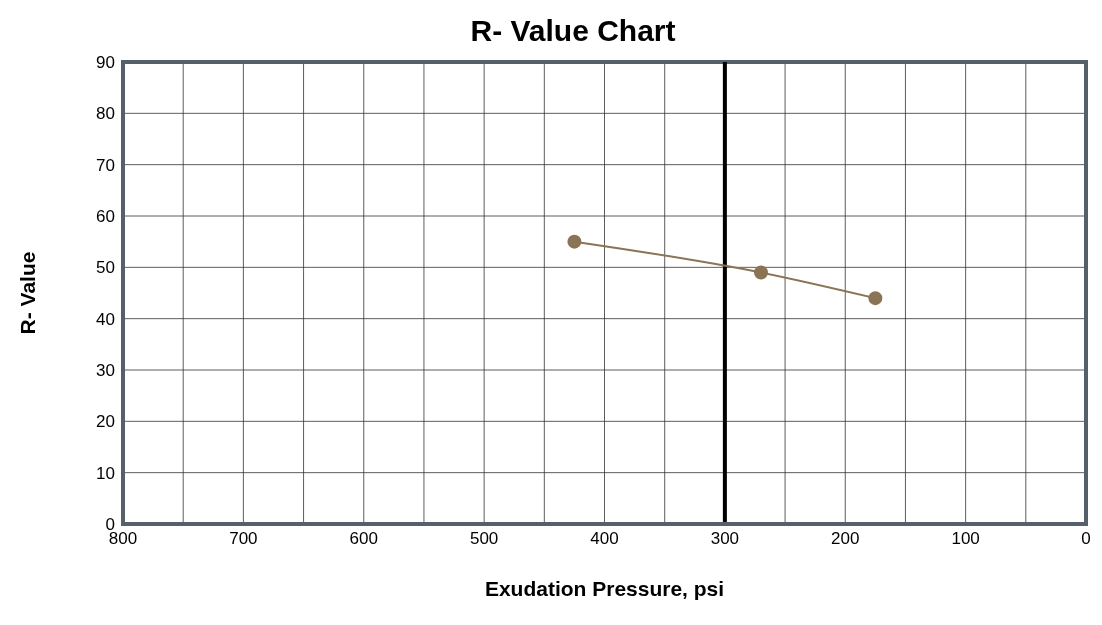 The image size is (1102, 625). I want to click on y-axis-title: R- Value, so click(28, 293).